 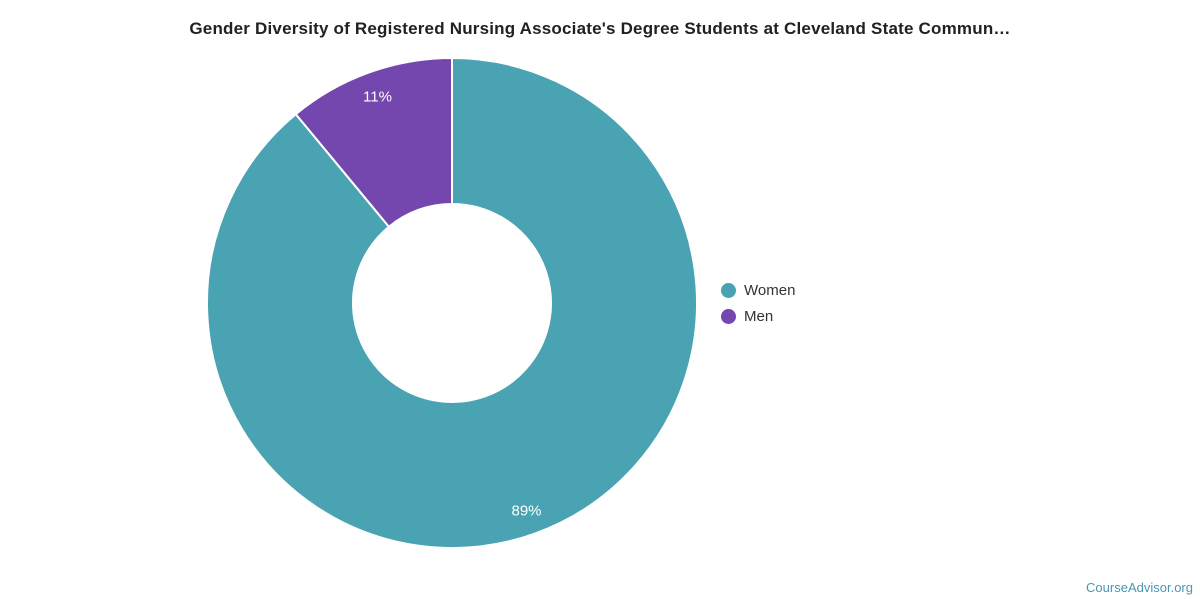 What do you see at coordinates (373, 142) in the screenshot?
I see `pie-slice-men` at bounding box center [373, 142].